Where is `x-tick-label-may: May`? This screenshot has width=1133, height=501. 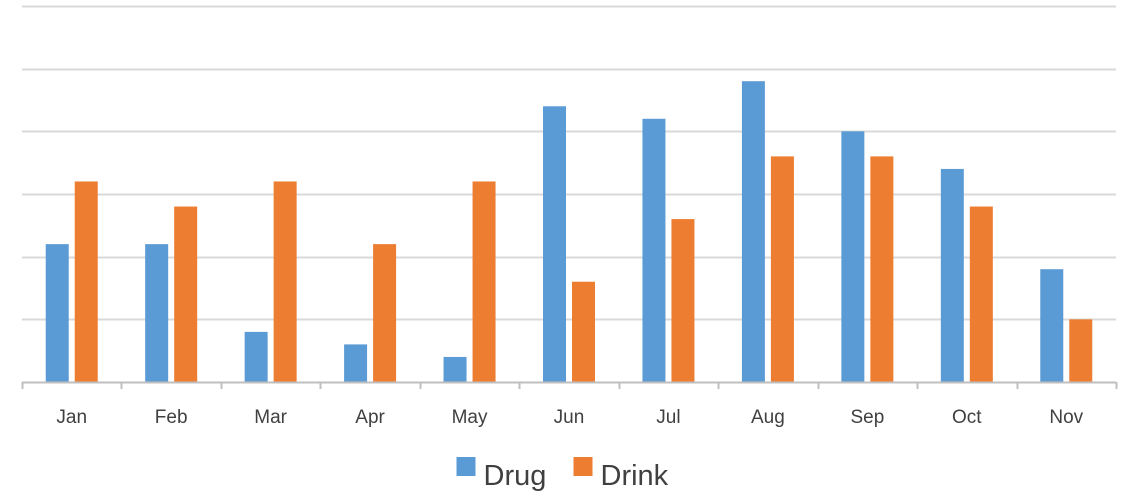 x-tick-label-may: May is located at coordinates (470, 417).